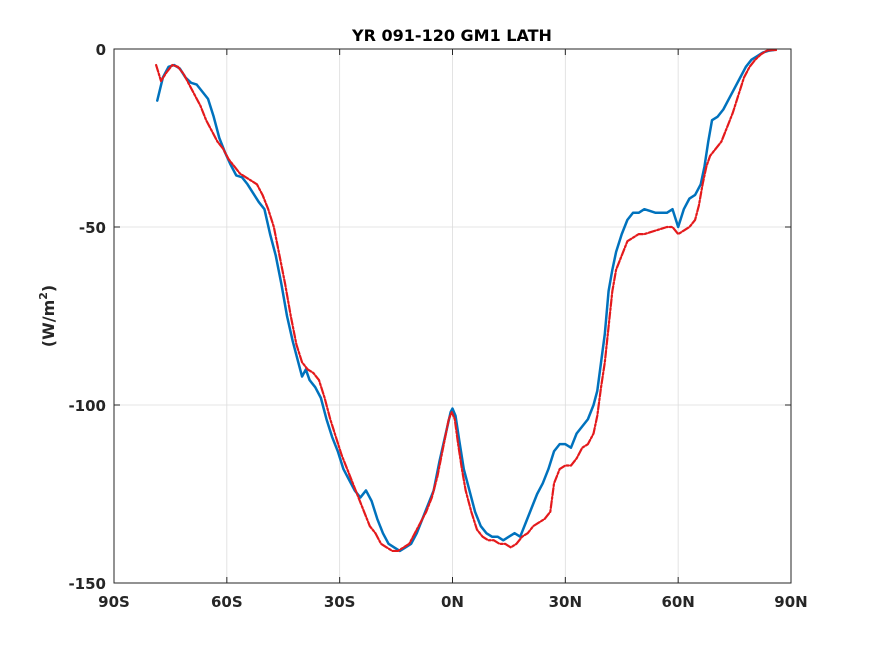 This screenshot has width=875, height=656. What do you see at coordinates (677, 602) in the screenshot?
I see `x-tick-label: 60N` at bounding box center [677, 602].